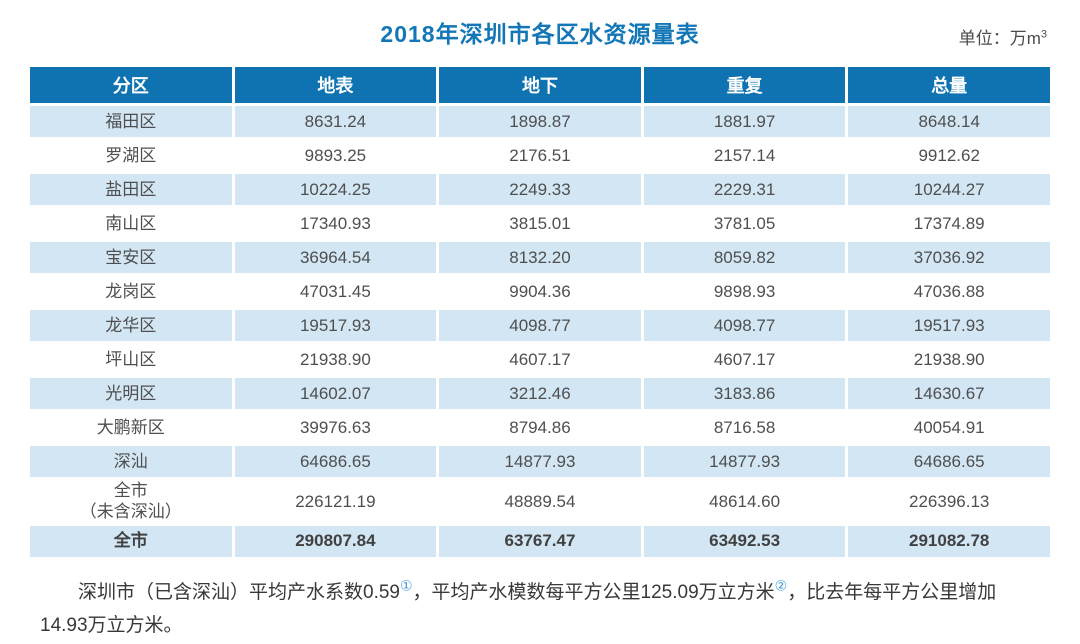  Describe the element at coordinates (131, 121) in the screenshot. I see `district-name-cell: 福田区` at that location.